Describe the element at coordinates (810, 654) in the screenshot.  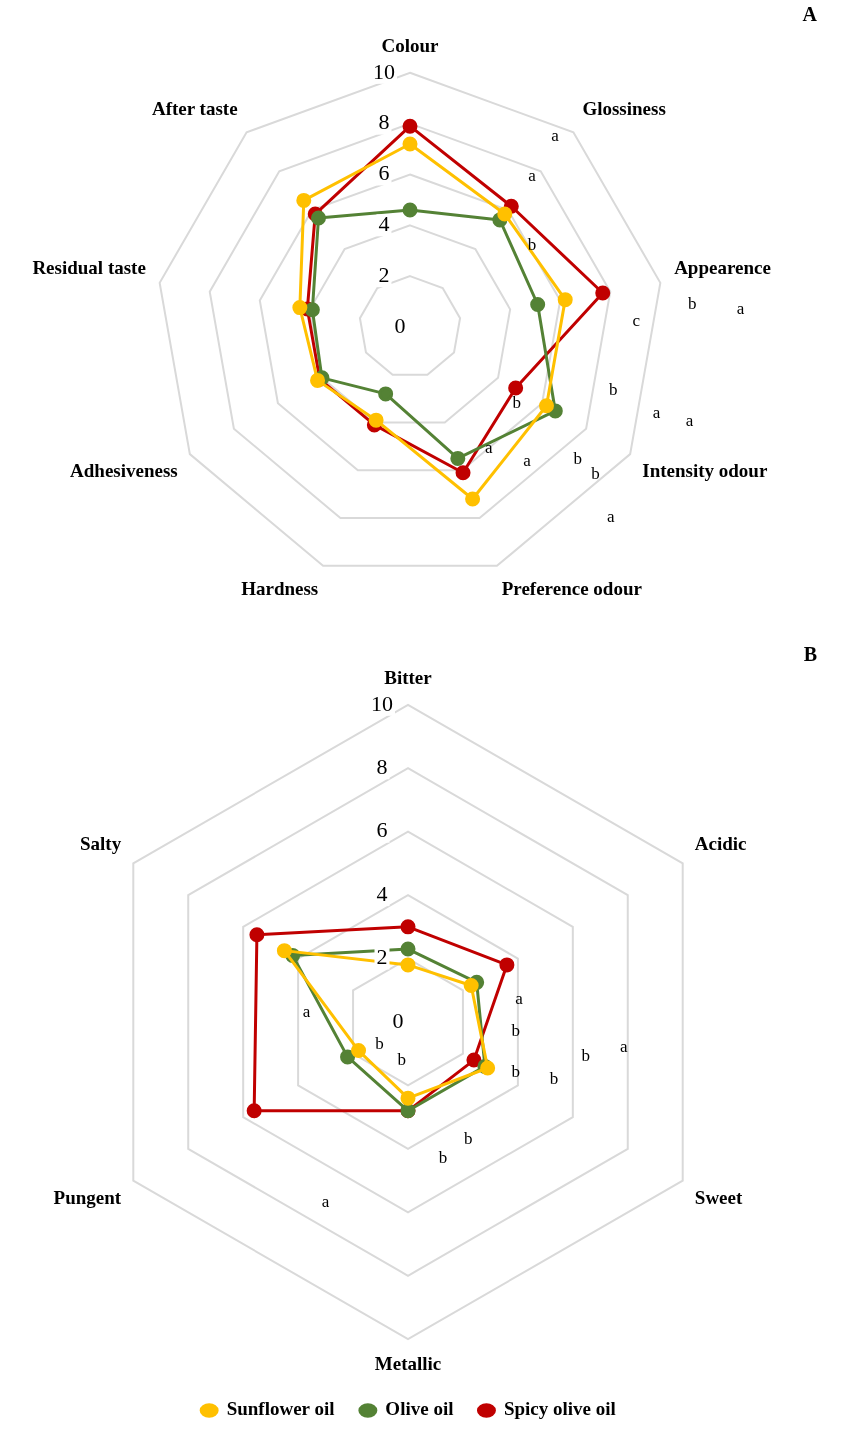
I see `text: B` at that location.